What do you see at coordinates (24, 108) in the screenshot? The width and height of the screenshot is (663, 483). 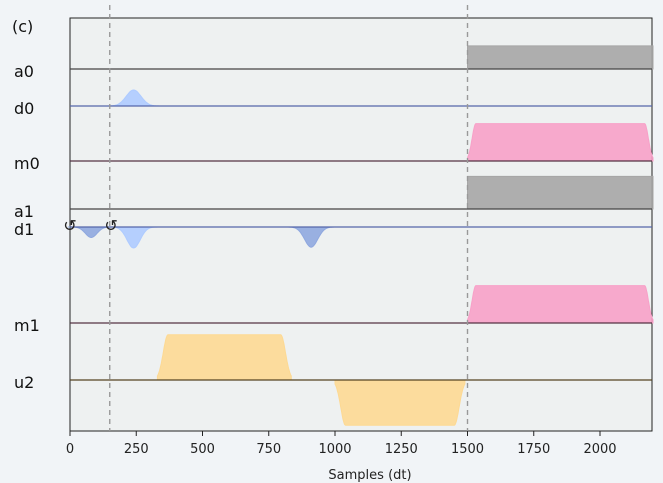 I see `channel-label-d0: d0` at bounding box center [24, 108].